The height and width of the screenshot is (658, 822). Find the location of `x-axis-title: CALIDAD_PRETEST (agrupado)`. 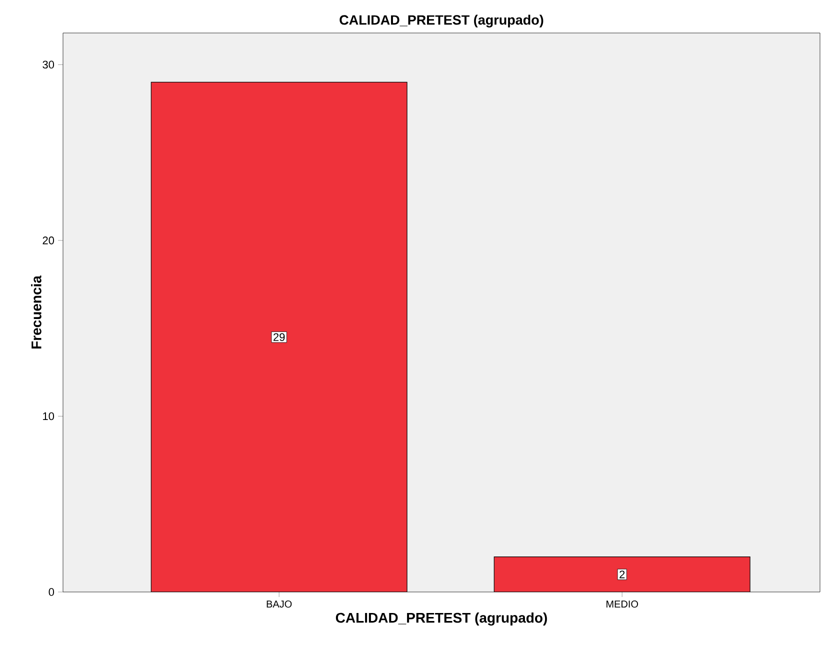

x-axis-title: CALIDAD_PRETEST (agrupado) is located at coordinates (441, 619).